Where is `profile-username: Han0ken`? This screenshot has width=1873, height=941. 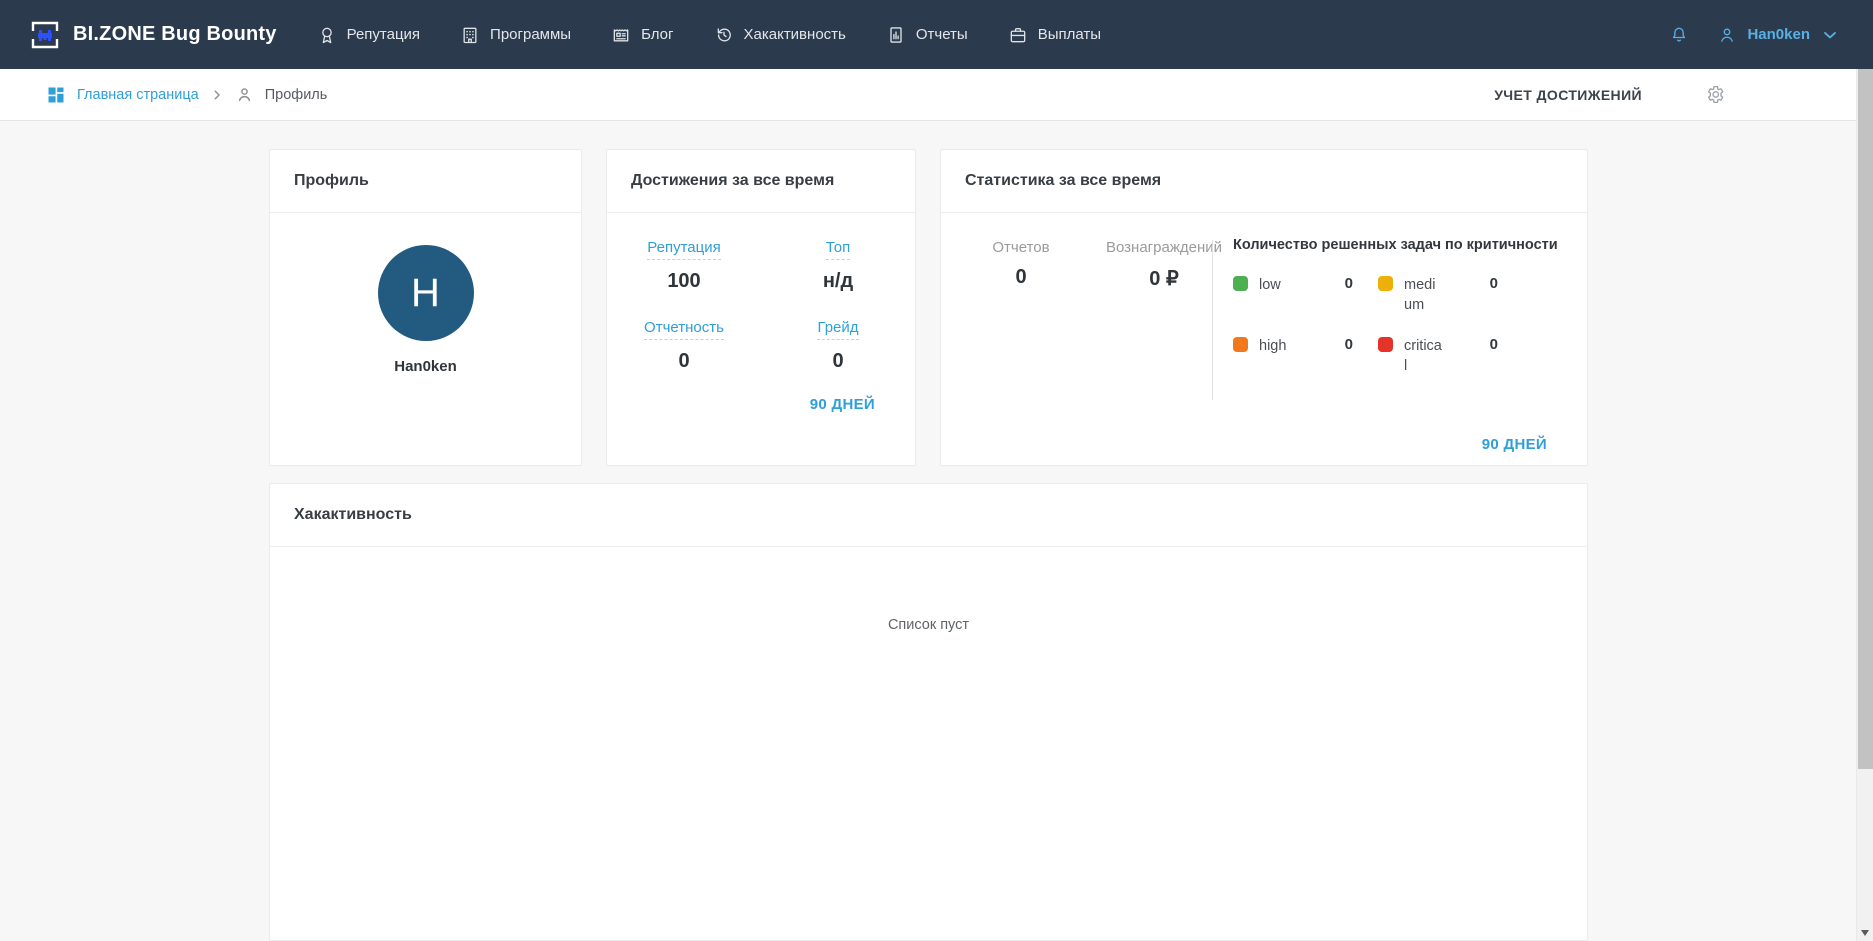
profile-username: Han0ken is located at coordinates (425, 366).